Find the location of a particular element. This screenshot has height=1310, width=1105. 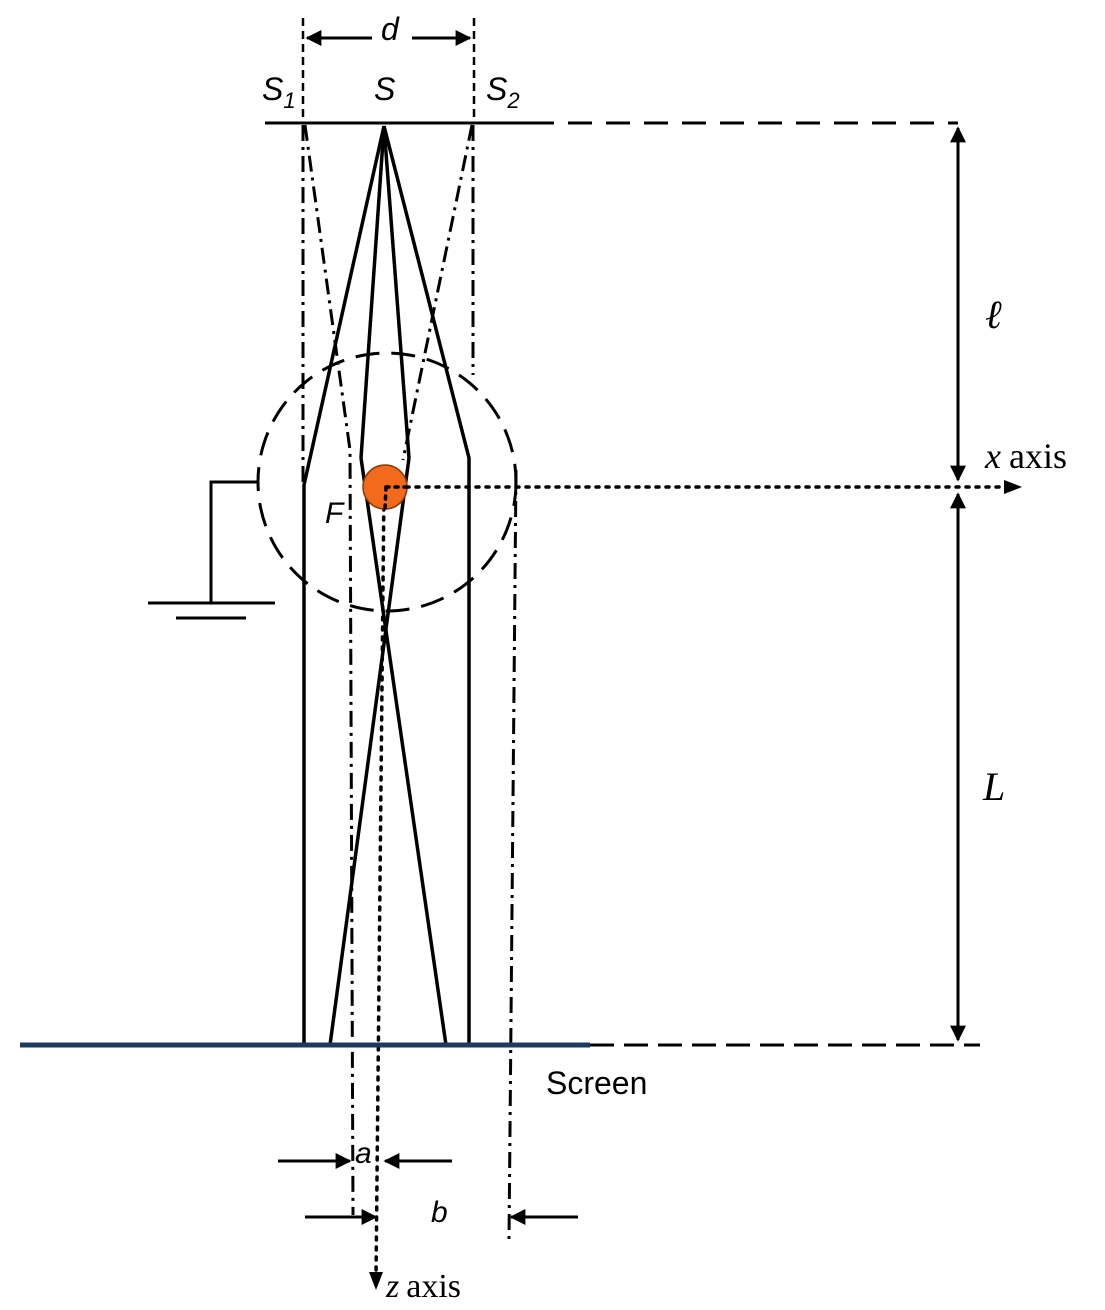

ground-symbol is located at coordinates (211, 550).